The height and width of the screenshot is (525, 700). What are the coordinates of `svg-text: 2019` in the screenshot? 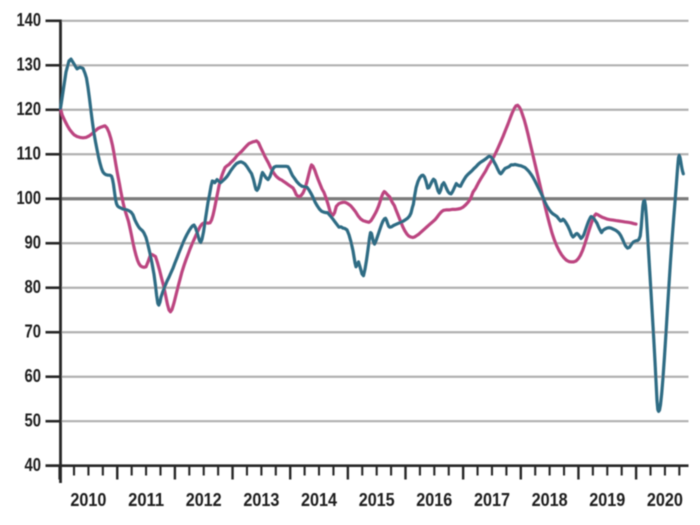 It's located at (607, 500).